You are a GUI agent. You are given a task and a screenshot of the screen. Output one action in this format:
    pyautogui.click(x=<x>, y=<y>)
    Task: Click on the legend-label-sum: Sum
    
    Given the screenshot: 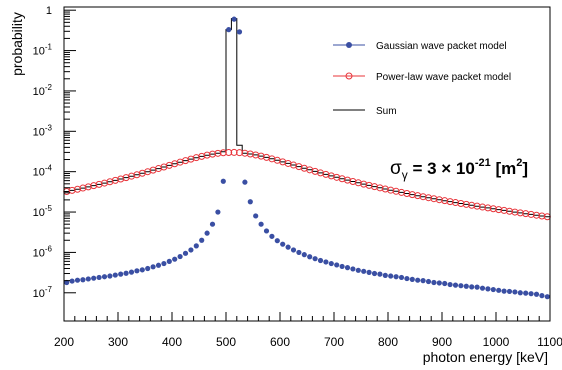 What is the action you would take?
    pyautogui.click(x=386, y=111)
    